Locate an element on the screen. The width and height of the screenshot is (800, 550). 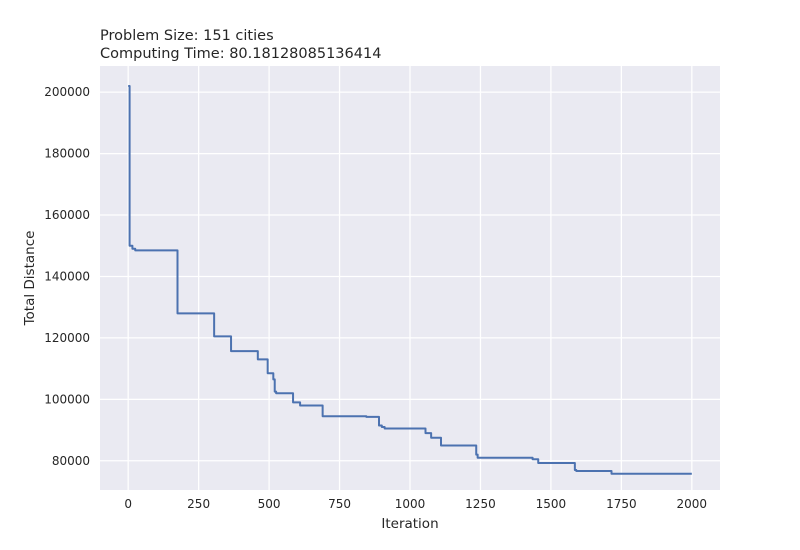
x-tick-label: 500 is located at coordinates (269, 504).